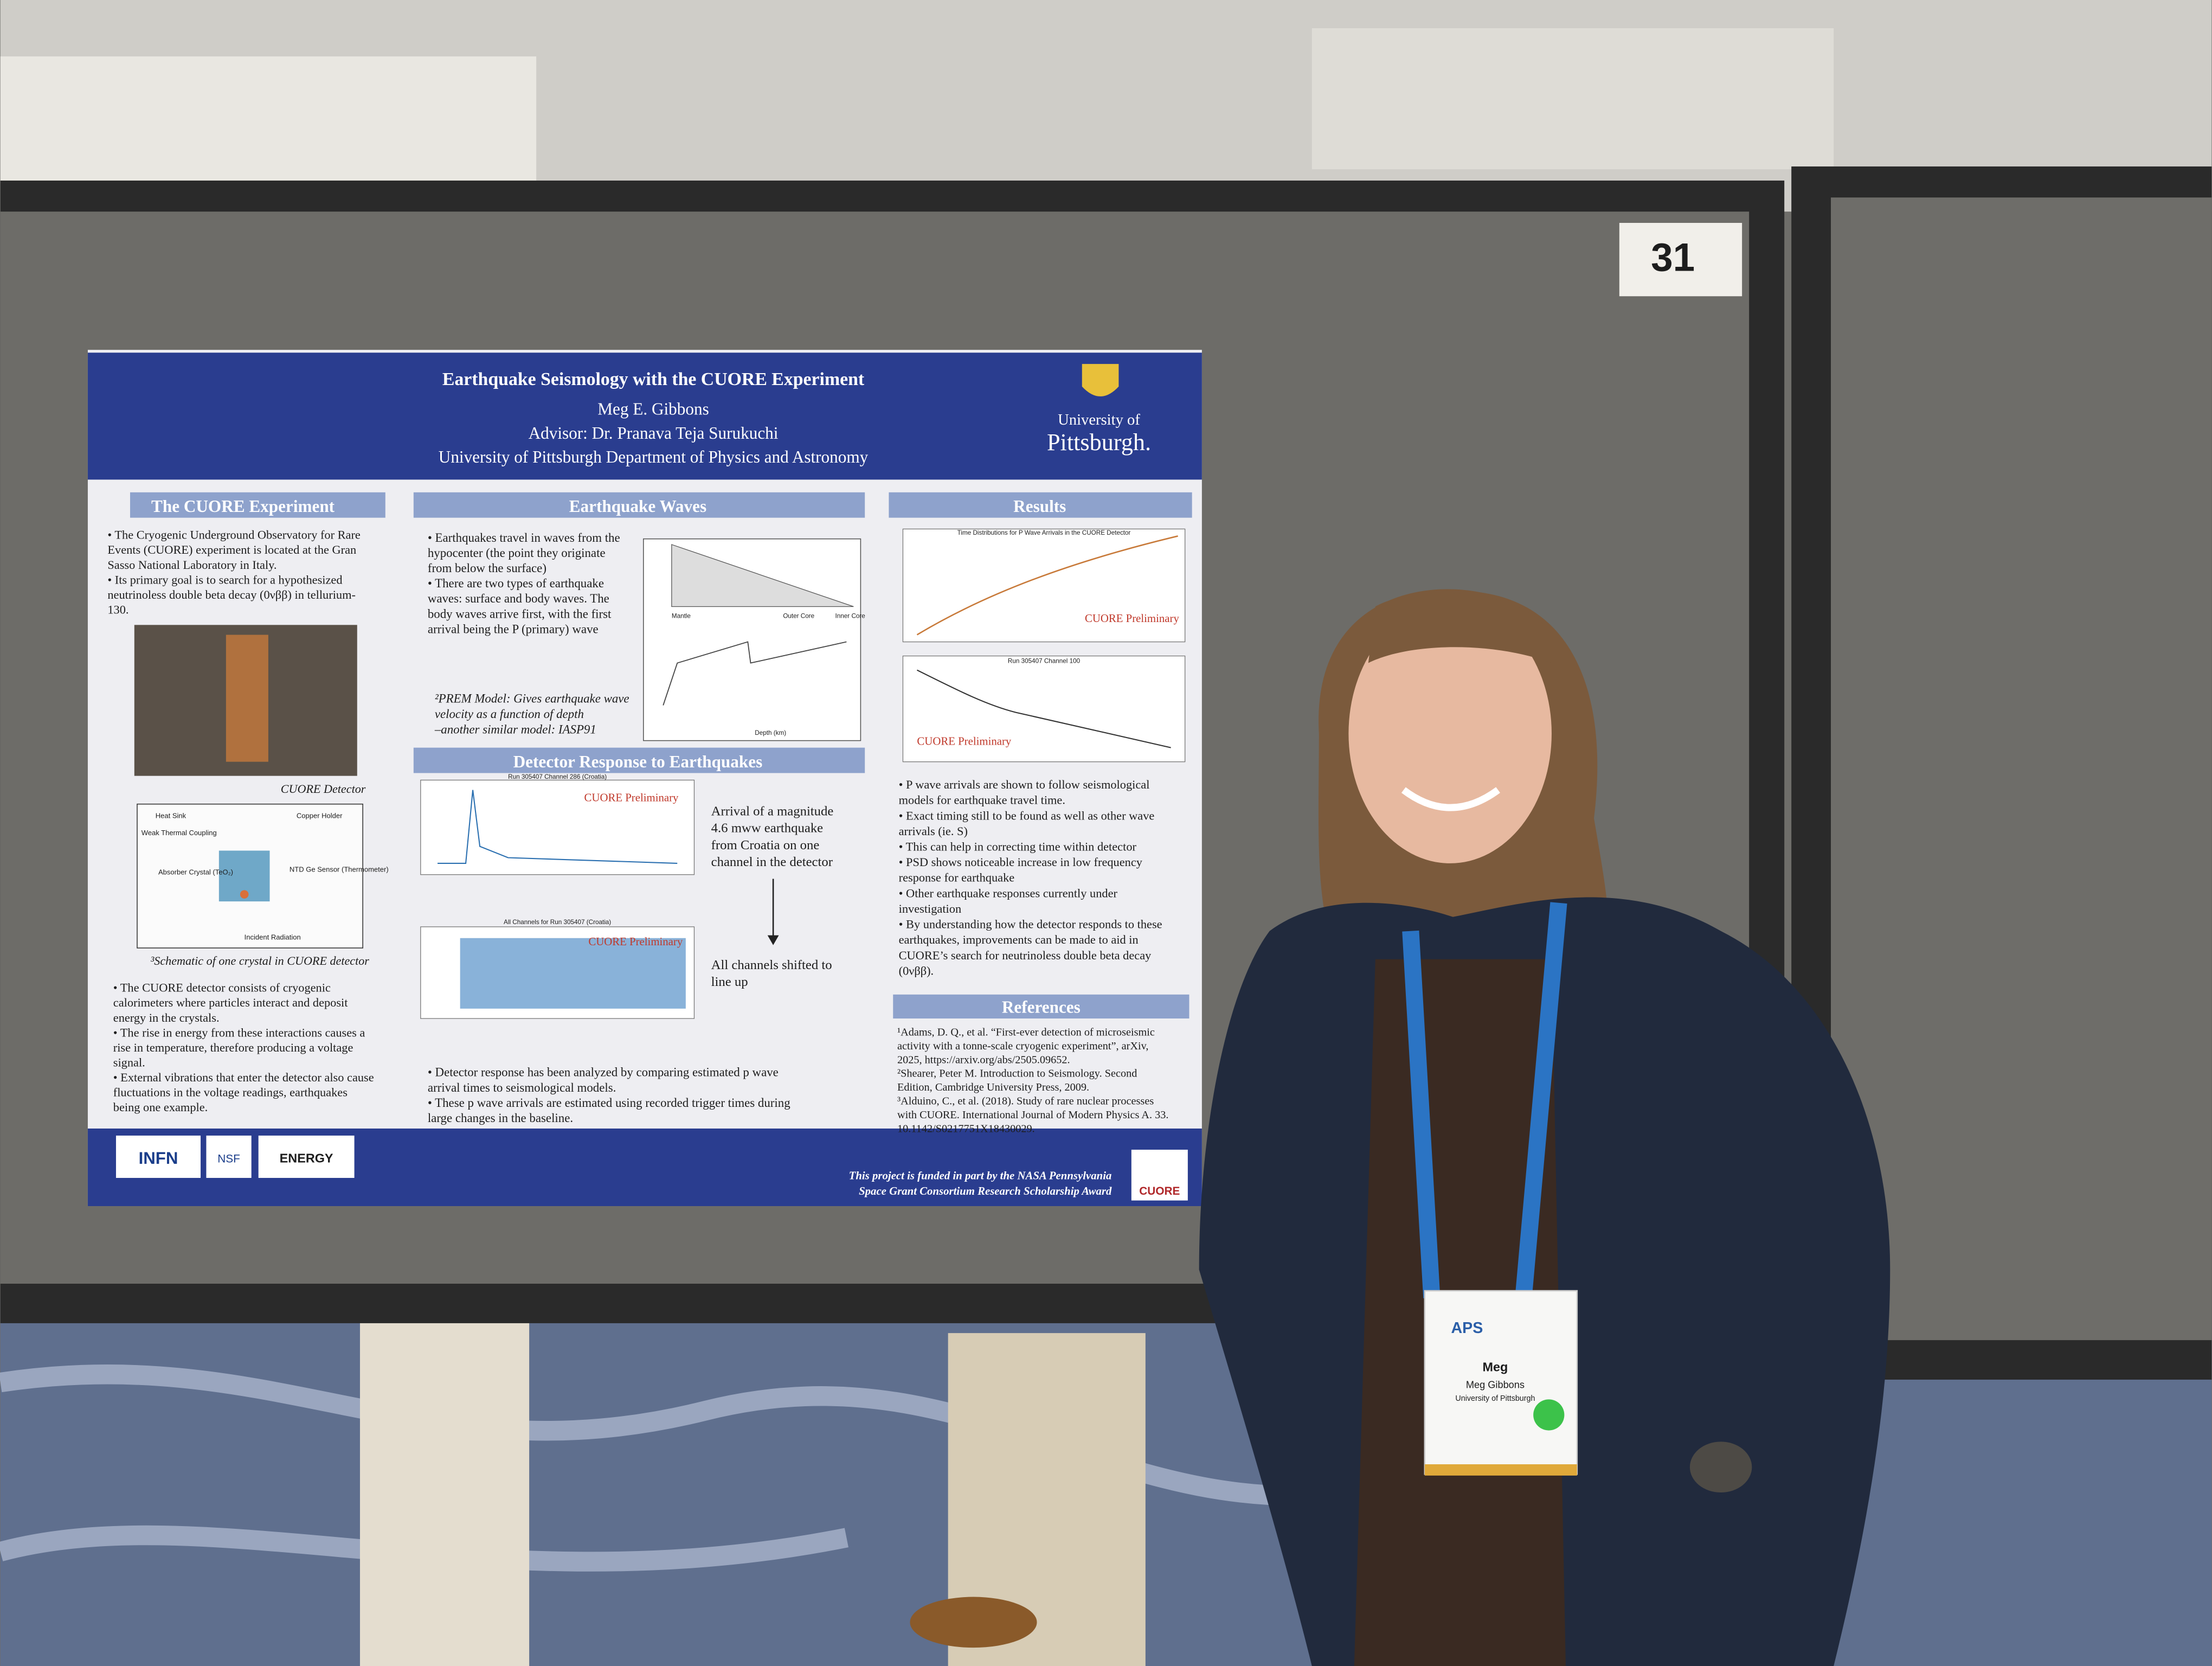  What do you see at coordinates (966, 1129) in the screenshot?
I see `poster-text-line: 10.1142/S0217751X18430029.` at bounding box center [966, 1129].